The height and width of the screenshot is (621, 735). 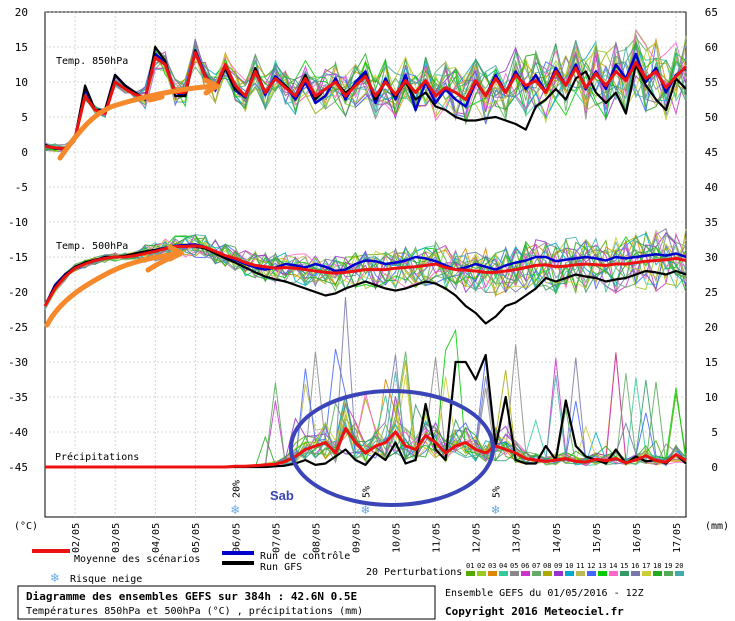 What do you see at coordinates (668, 566) in the screenshot?
I see `pert-number: 19` at bounding box center [668, 566].